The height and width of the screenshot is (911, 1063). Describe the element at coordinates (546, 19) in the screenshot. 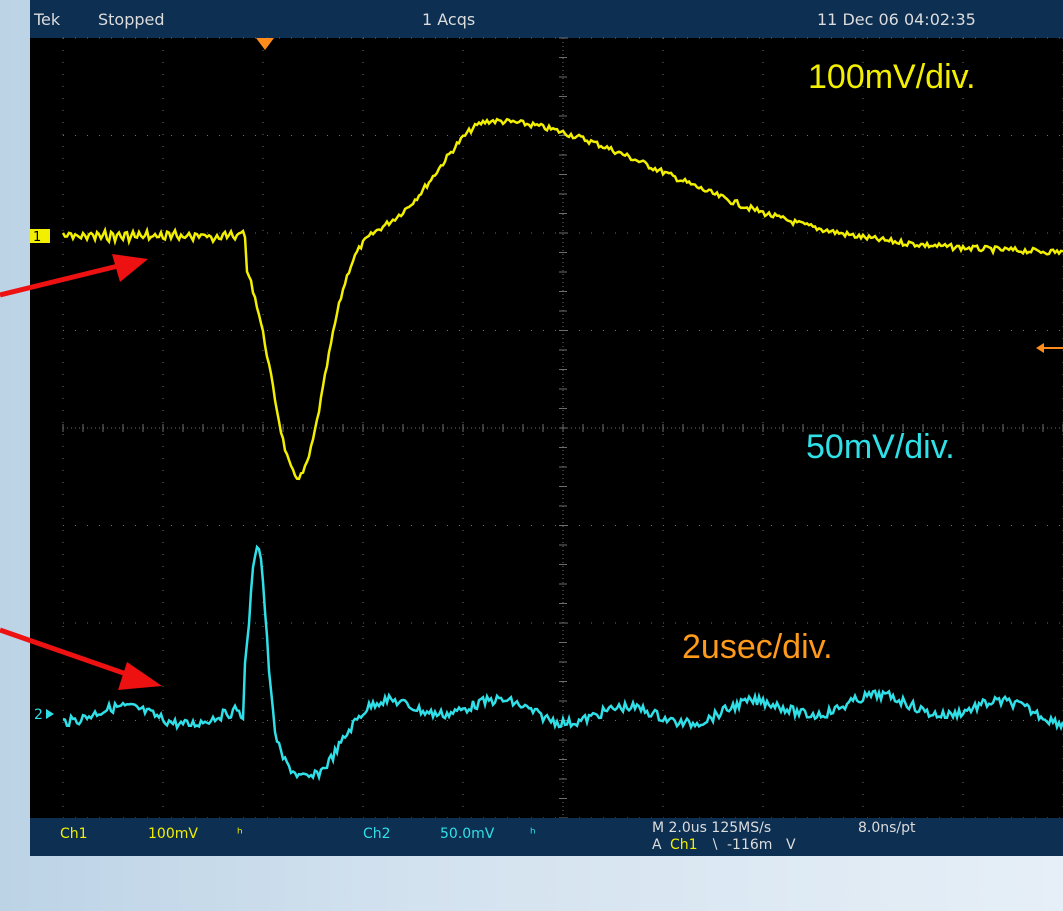

I see `title-bar: Tek Stopped 1 Acqs 11 Dec 06 04:02:35` at that location.